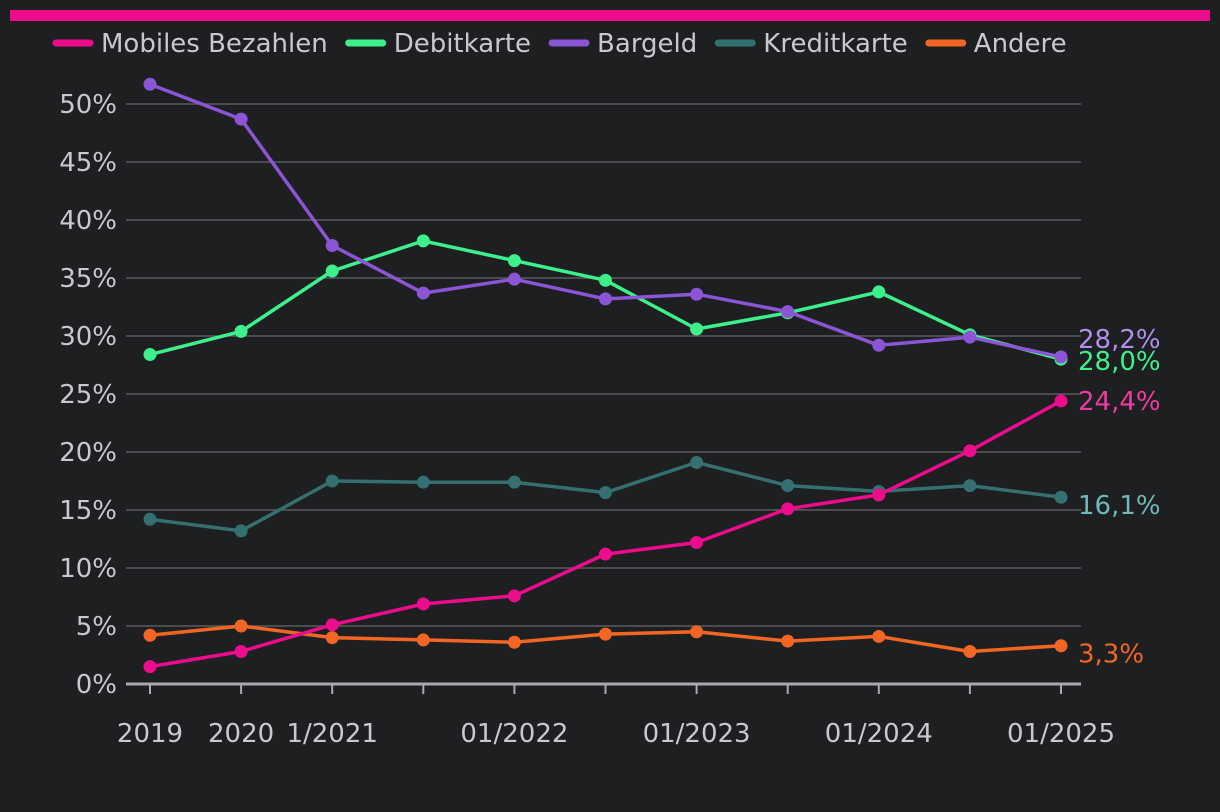  Describe the element at coordinates (514, 734) in the screenshot. I see `x-tick-label: 01/2022` at that location.